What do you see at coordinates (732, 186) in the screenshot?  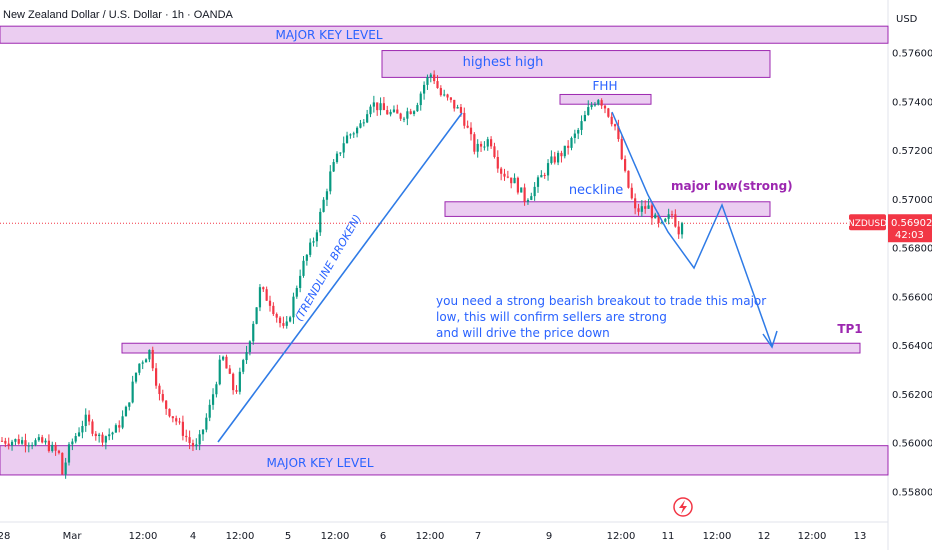 I see `major-low-label: major low(strong)` at bounding box center [732, 186].